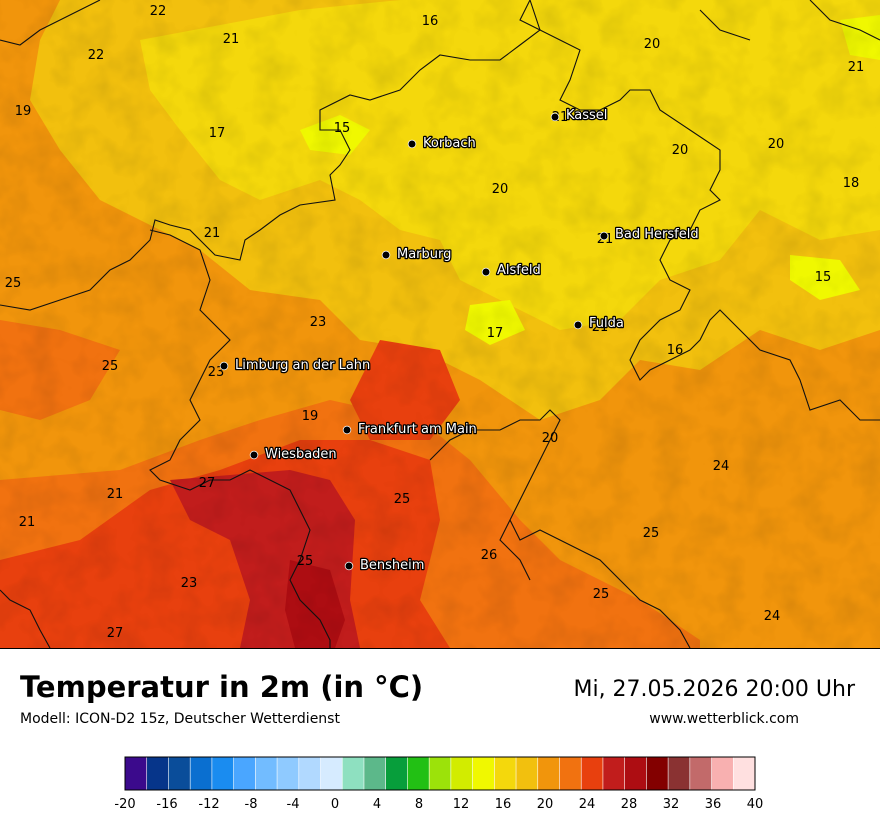 The image size is (880, 830). Describe the element at coordinates (302, 365) in the screenshot. I see `city-label: Limburg an der Lahn` at that location.